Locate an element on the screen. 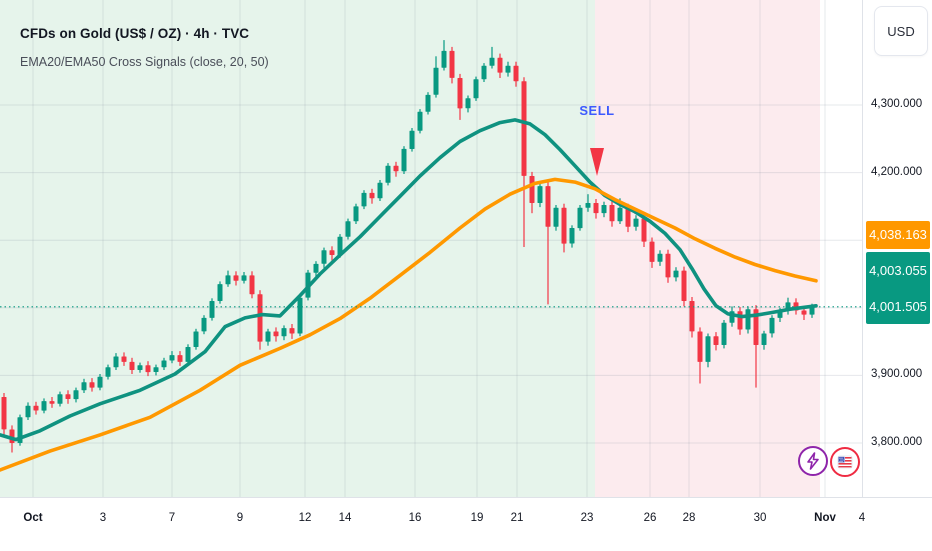 This screenshot has width=932, height=551. time-tick-label: 14 is located at coordinates (345, 518).